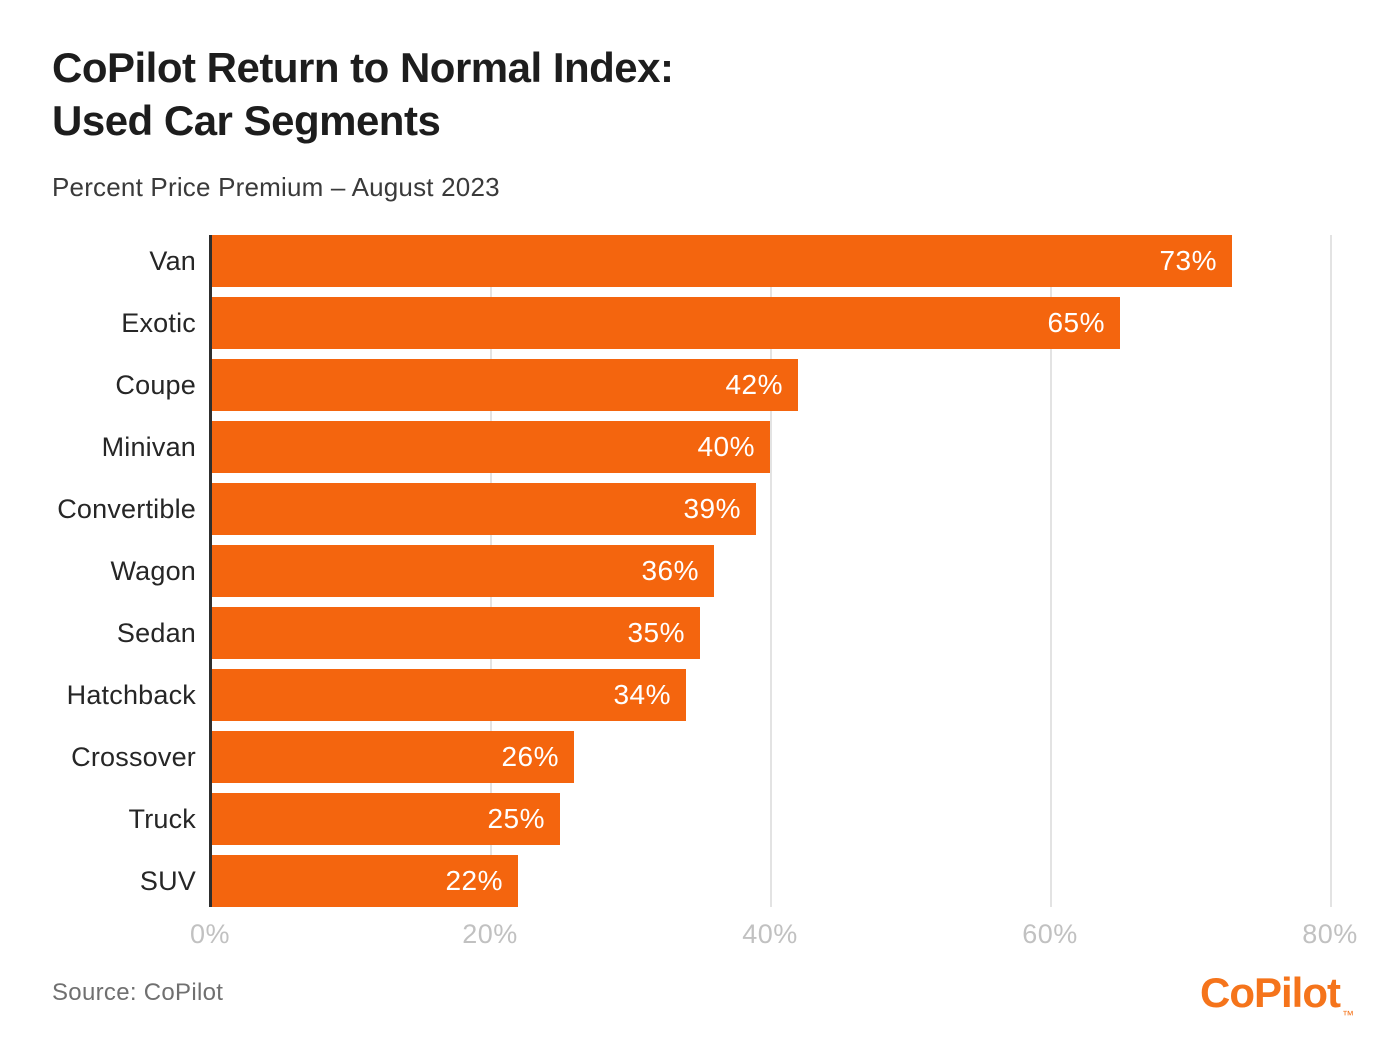  I want to click on bar-track: 25%, so click(785, 818).